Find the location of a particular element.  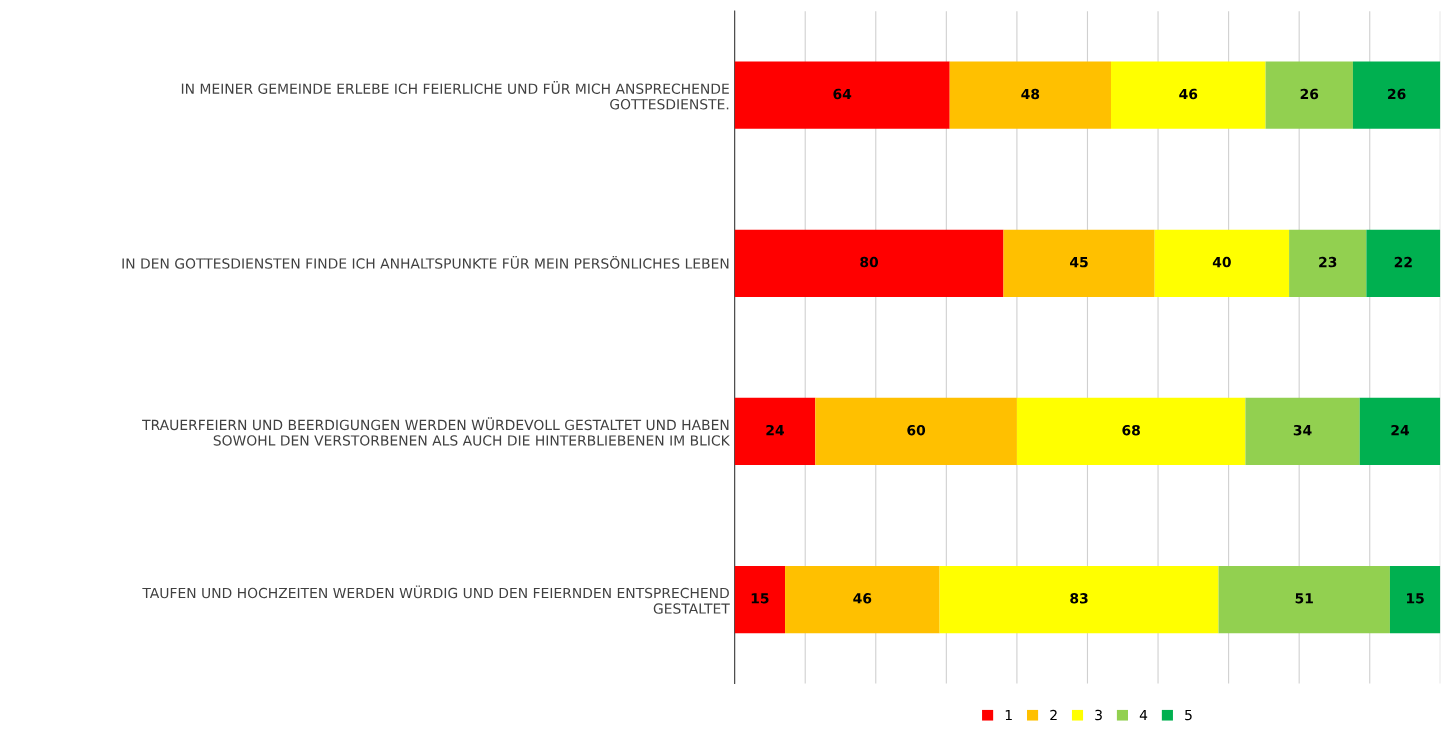

data-label: 80 is located at coordinates (869, 262).